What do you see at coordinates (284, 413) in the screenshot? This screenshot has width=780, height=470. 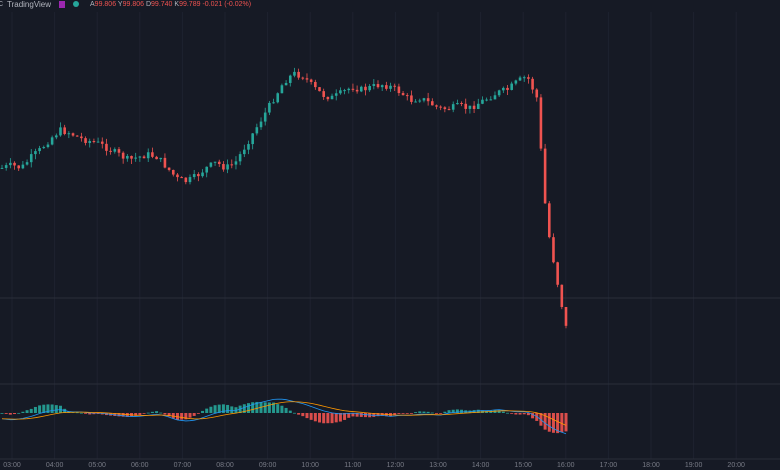 I see `signal-line` at bounding box center [284, 413].